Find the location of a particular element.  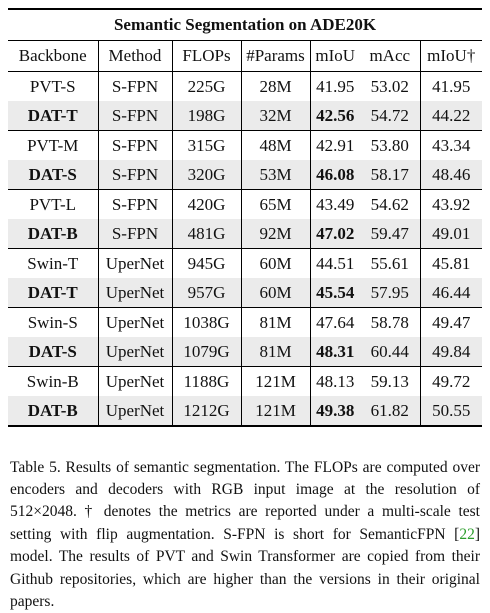

table-cell: 49.38 is located at coordinates (335, 411).